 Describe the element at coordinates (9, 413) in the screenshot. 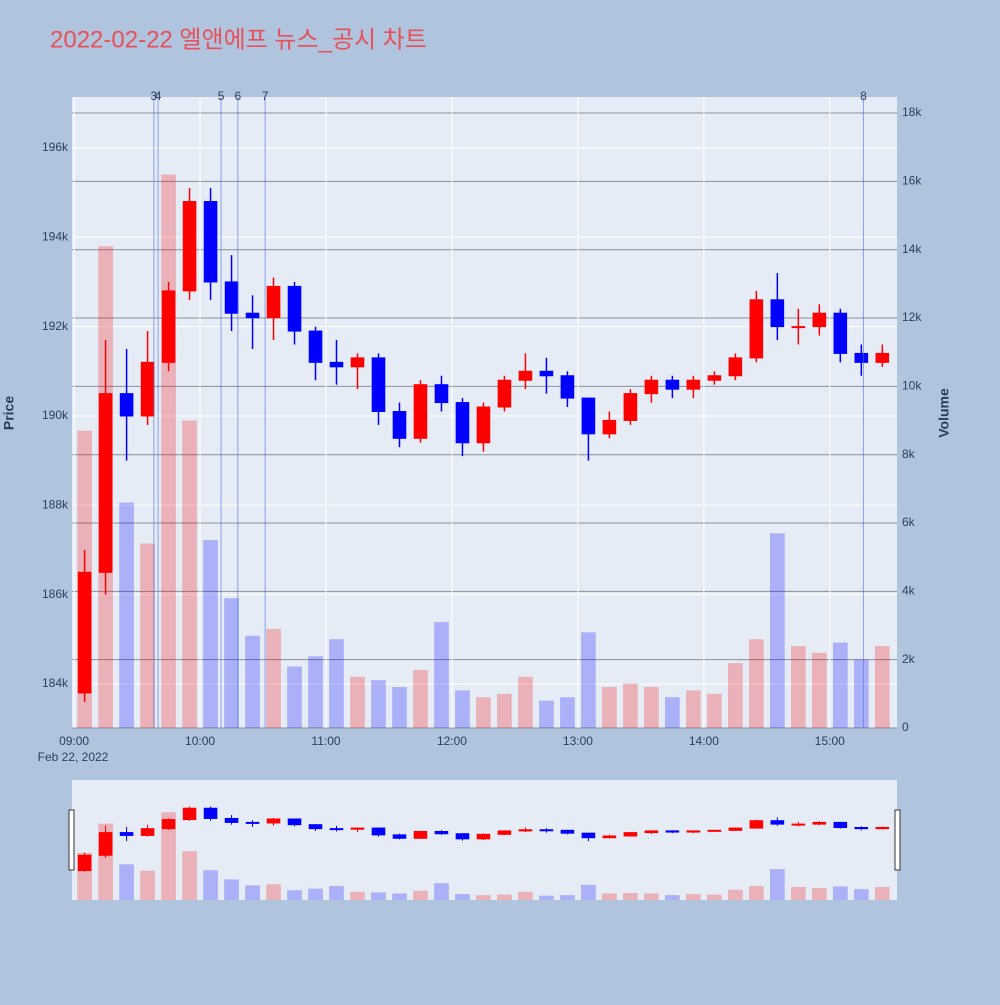

I see `y-axis-title: Price` at that location.